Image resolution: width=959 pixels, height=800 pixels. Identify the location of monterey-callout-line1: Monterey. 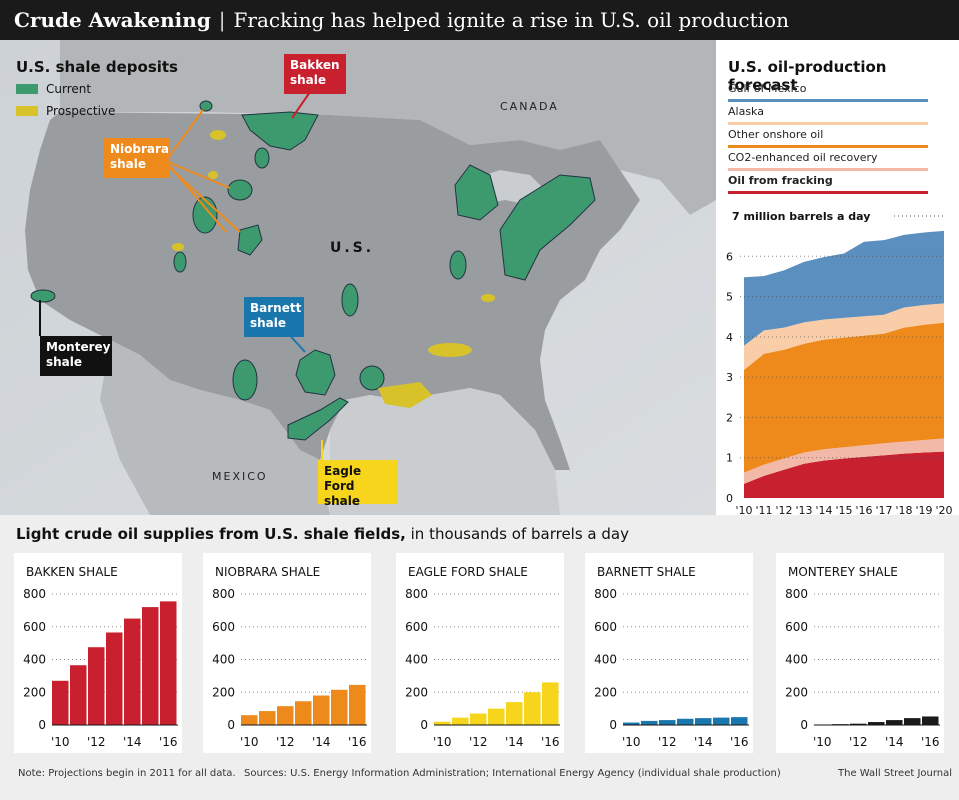
(78, 347).